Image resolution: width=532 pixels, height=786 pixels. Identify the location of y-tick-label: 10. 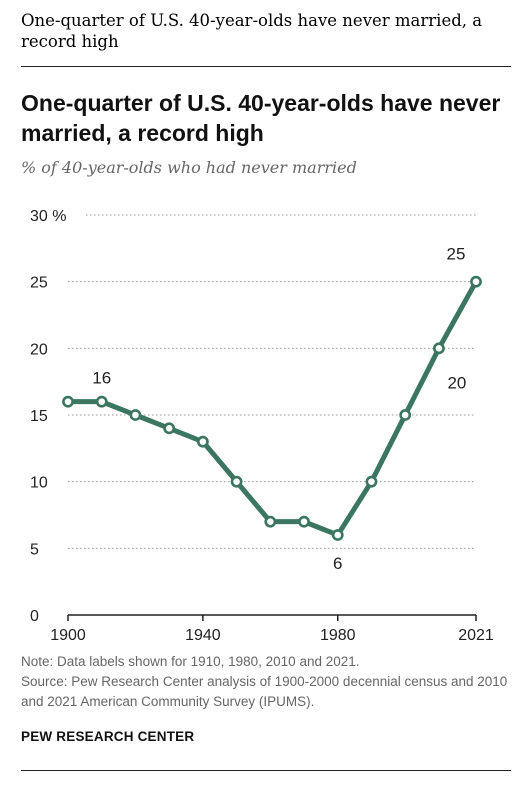
(39, 483).